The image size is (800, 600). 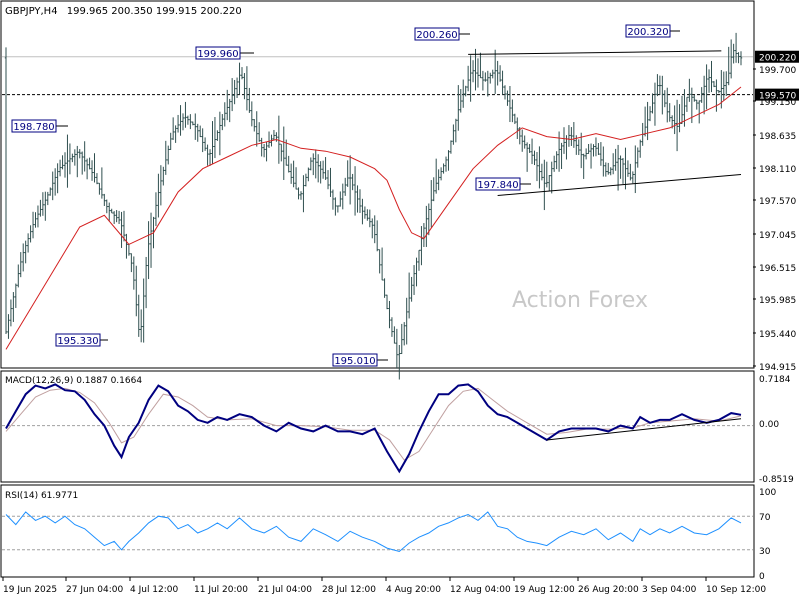 What do you see at coordinates (736, 590) in the screenshot?
I see `x-tick-label: 10 Sep 12:00` at bounding box center [736, 590].